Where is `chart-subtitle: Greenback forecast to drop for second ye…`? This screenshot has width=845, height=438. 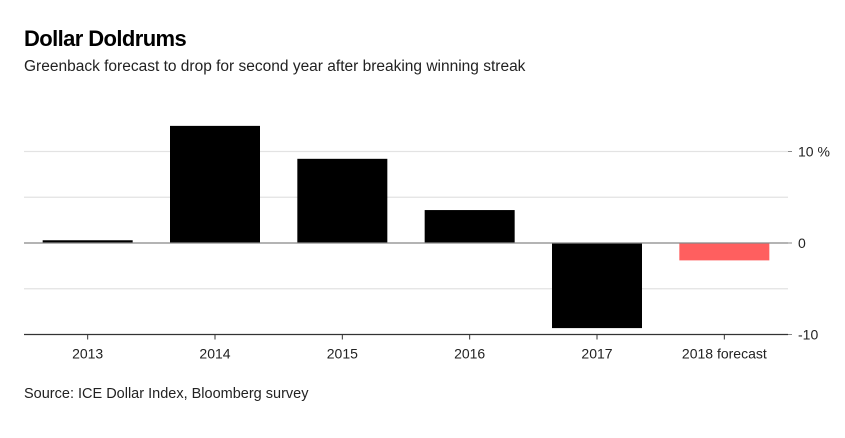
chart-subtitle: Greenback forecast to drop for second ye… is located at coordinates (275, 66).